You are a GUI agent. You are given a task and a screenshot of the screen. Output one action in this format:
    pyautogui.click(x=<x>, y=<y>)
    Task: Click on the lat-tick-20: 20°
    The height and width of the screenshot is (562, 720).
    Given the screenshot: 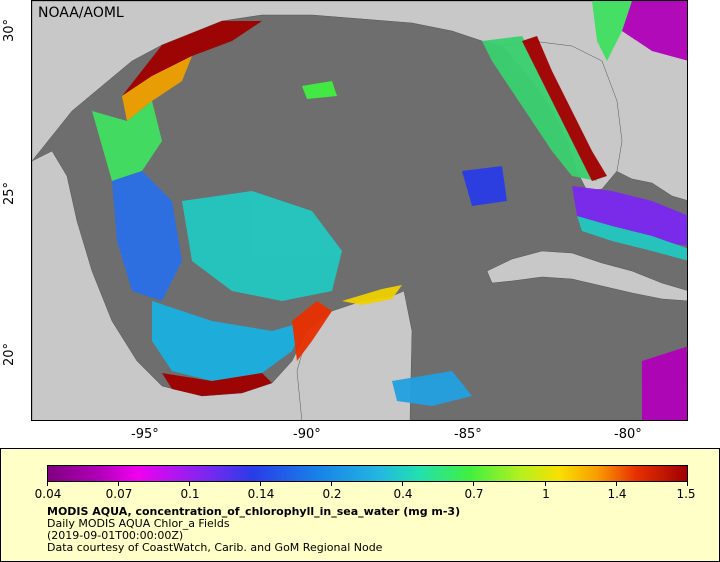 What is the action you would take?
    pyautogui.click(x=9, y=354)
    